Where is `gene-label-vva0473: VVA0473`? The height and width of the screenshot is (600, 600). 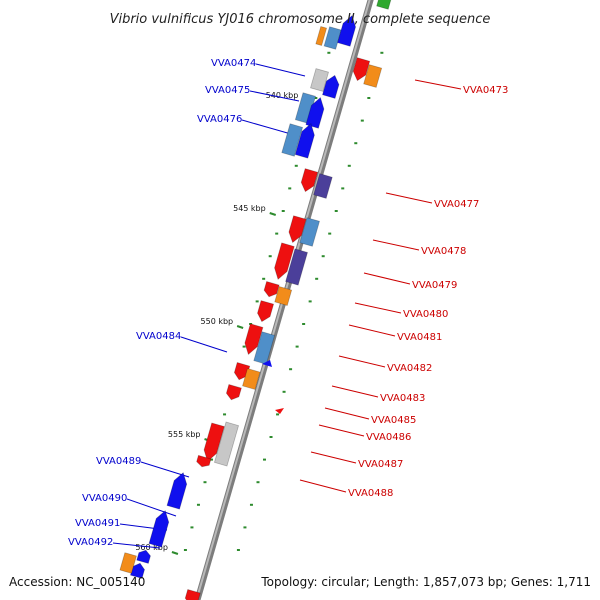 gene-label-vva0473: VVA0473 is located at coordinates (485, 90).